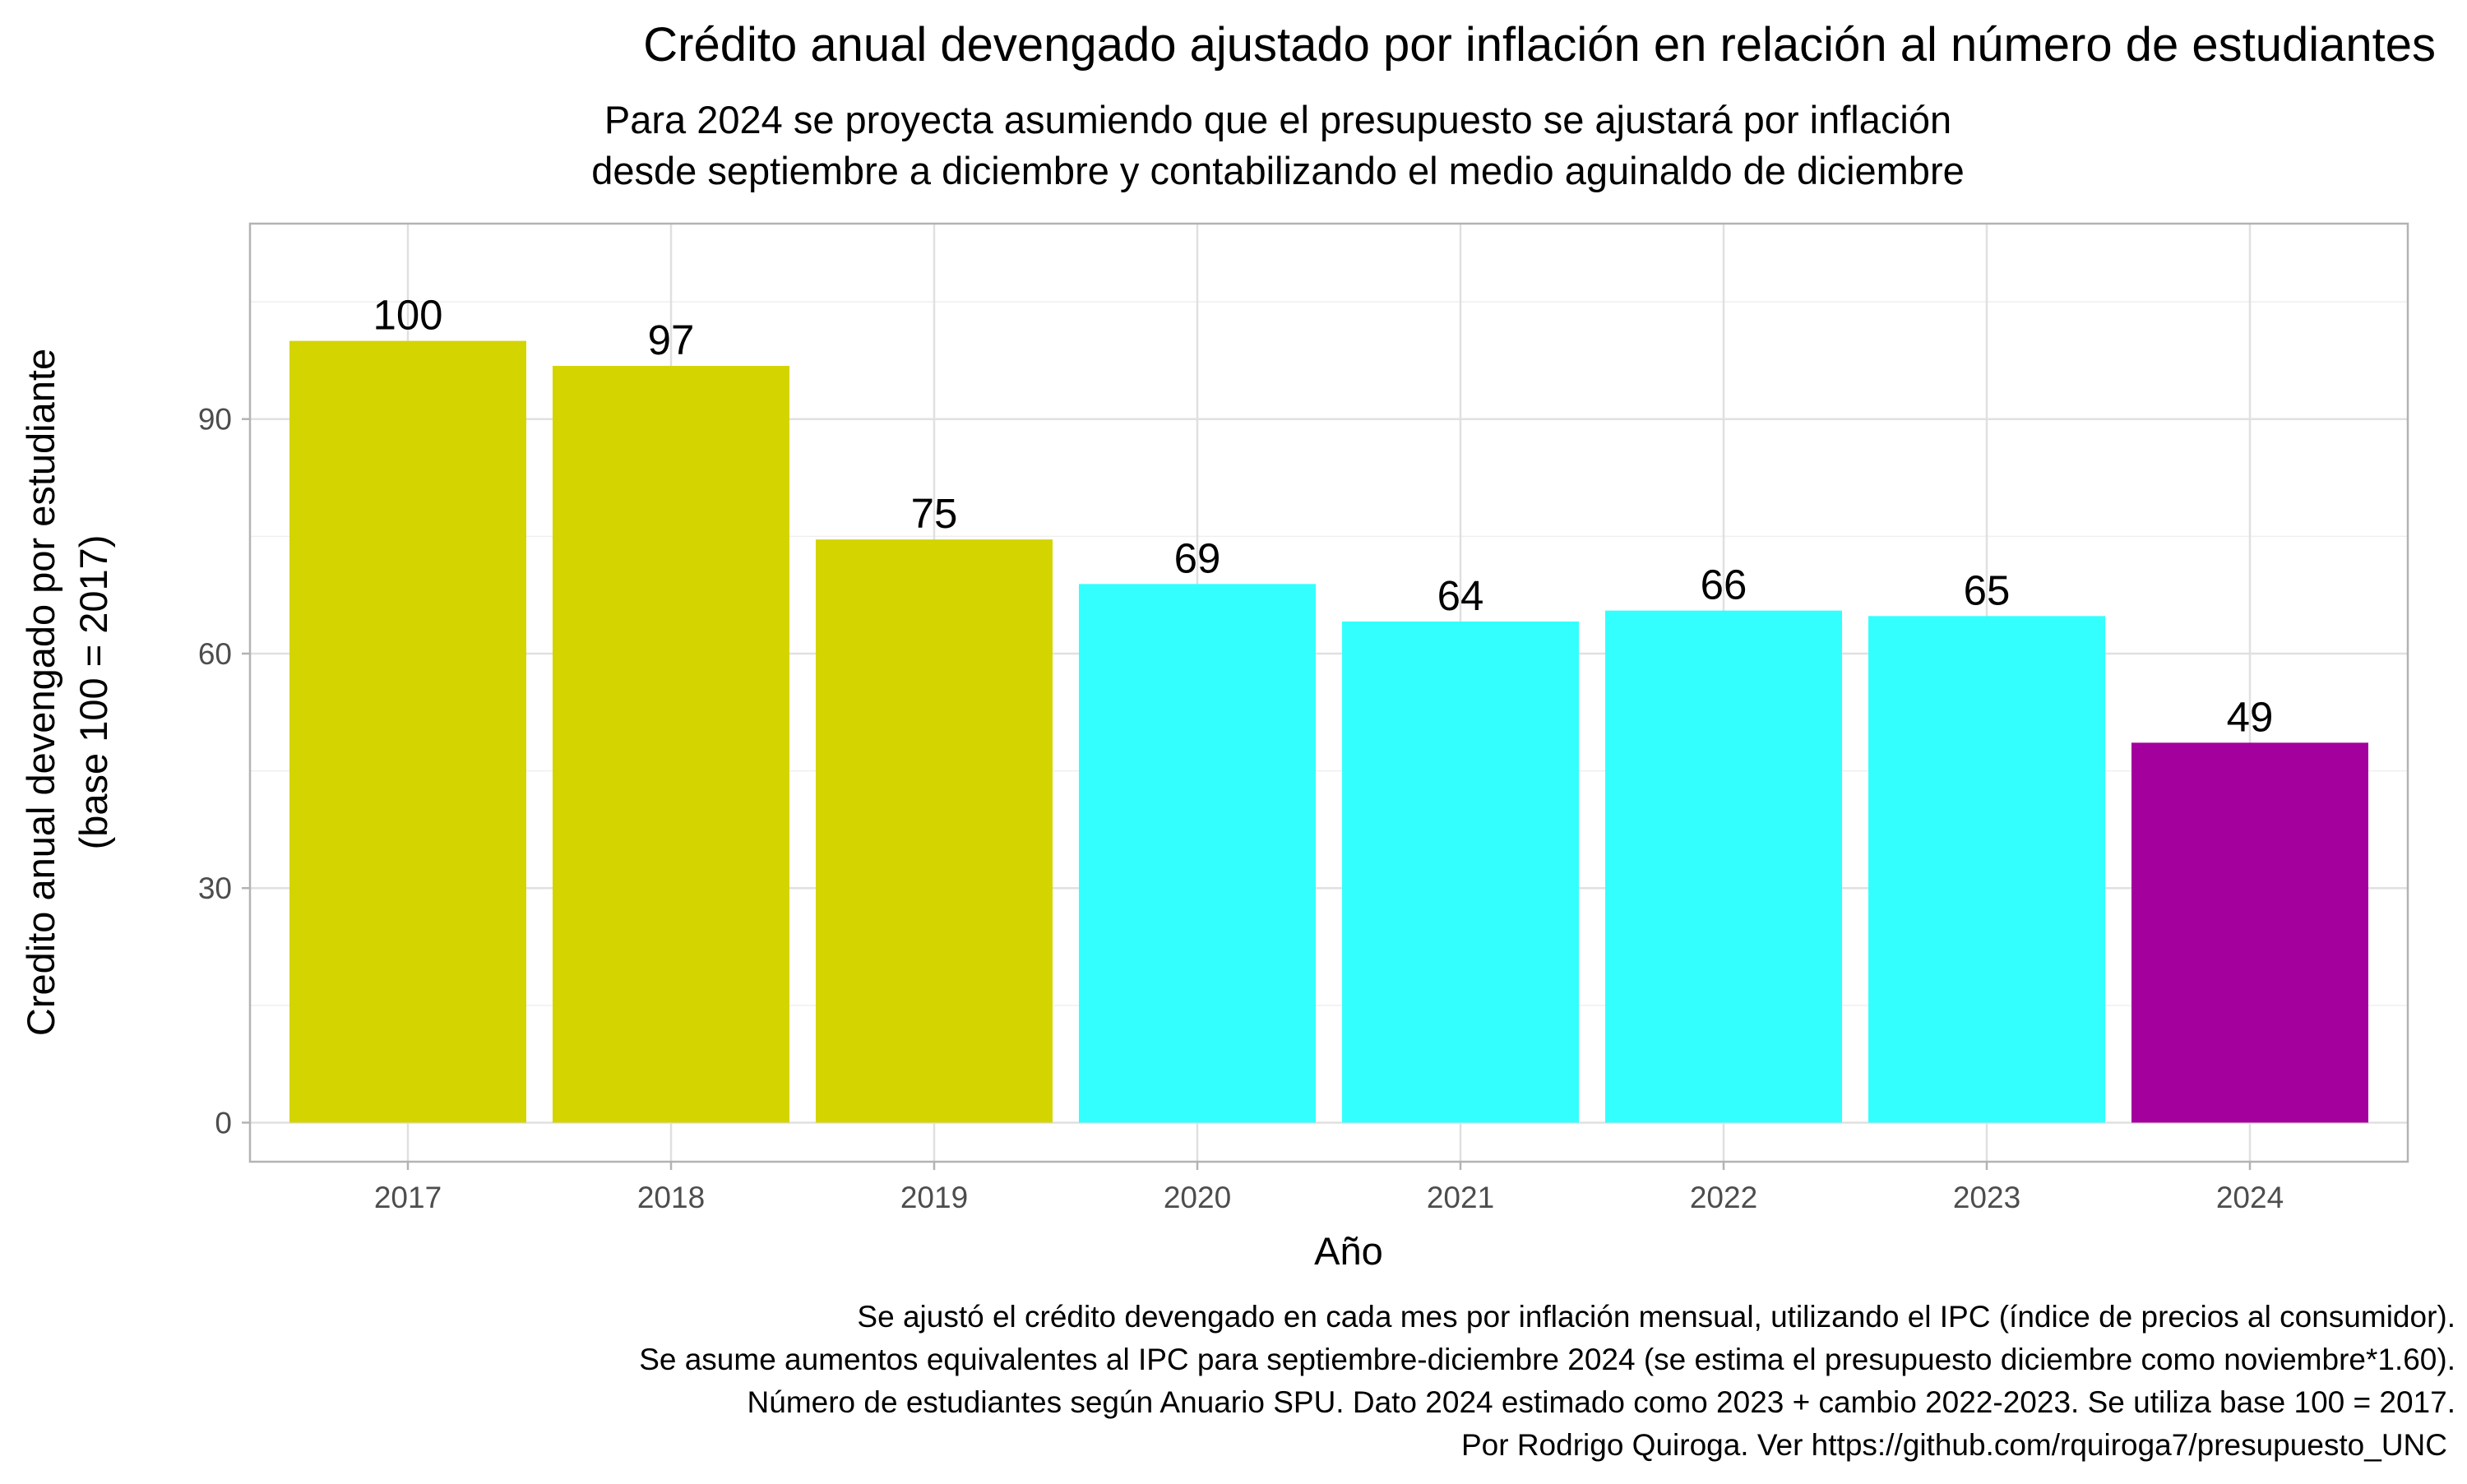 The width and height of the screenshot is (2467, 1484). Describe the element at coordinates (2249, 933) in the screenshot. I see `bar-2024` at that location.